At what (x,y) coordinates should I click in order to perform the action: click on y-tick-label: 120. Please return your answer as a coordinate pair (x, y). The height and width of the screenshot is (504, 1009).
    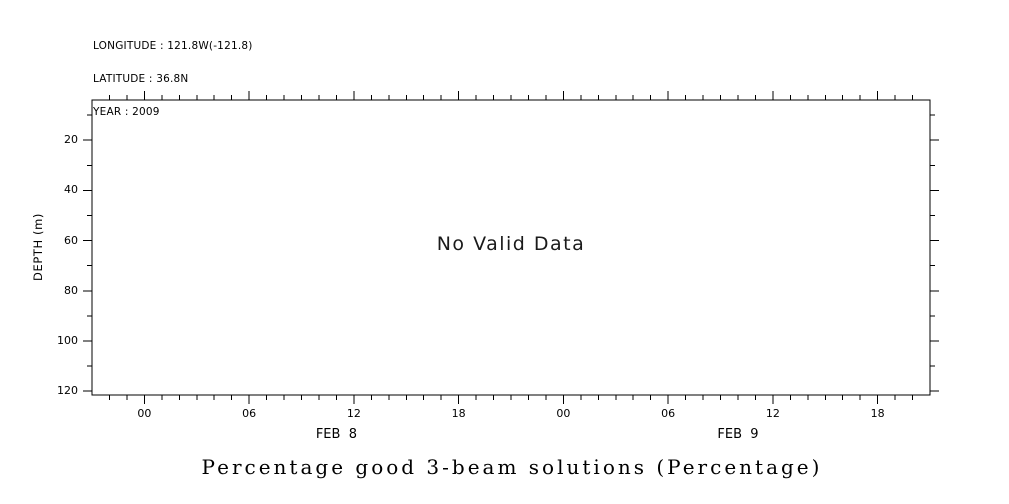
    Looking at the image, I should click on (67, 391).